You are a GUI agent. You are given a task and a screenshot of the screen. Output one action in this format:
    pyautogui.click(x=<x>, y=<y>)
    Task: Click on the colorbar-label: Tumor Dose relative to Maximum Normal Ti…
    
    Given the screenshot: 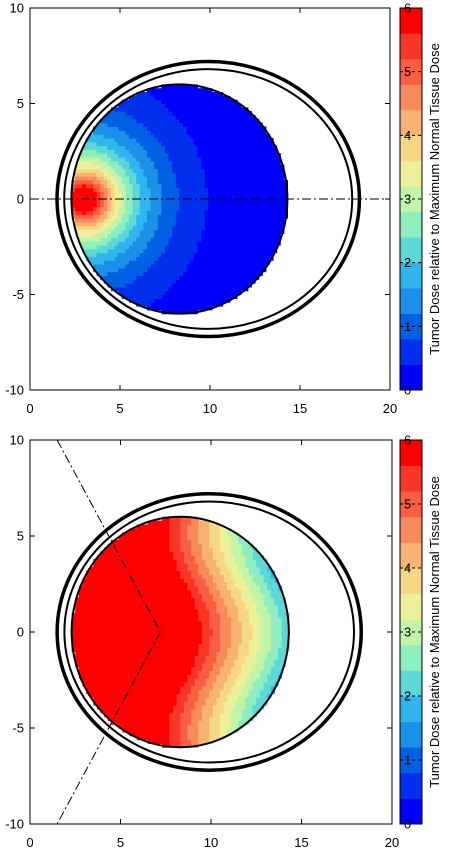 What is the action you would take?
    pyautogui.click(x=434, y=199)
    